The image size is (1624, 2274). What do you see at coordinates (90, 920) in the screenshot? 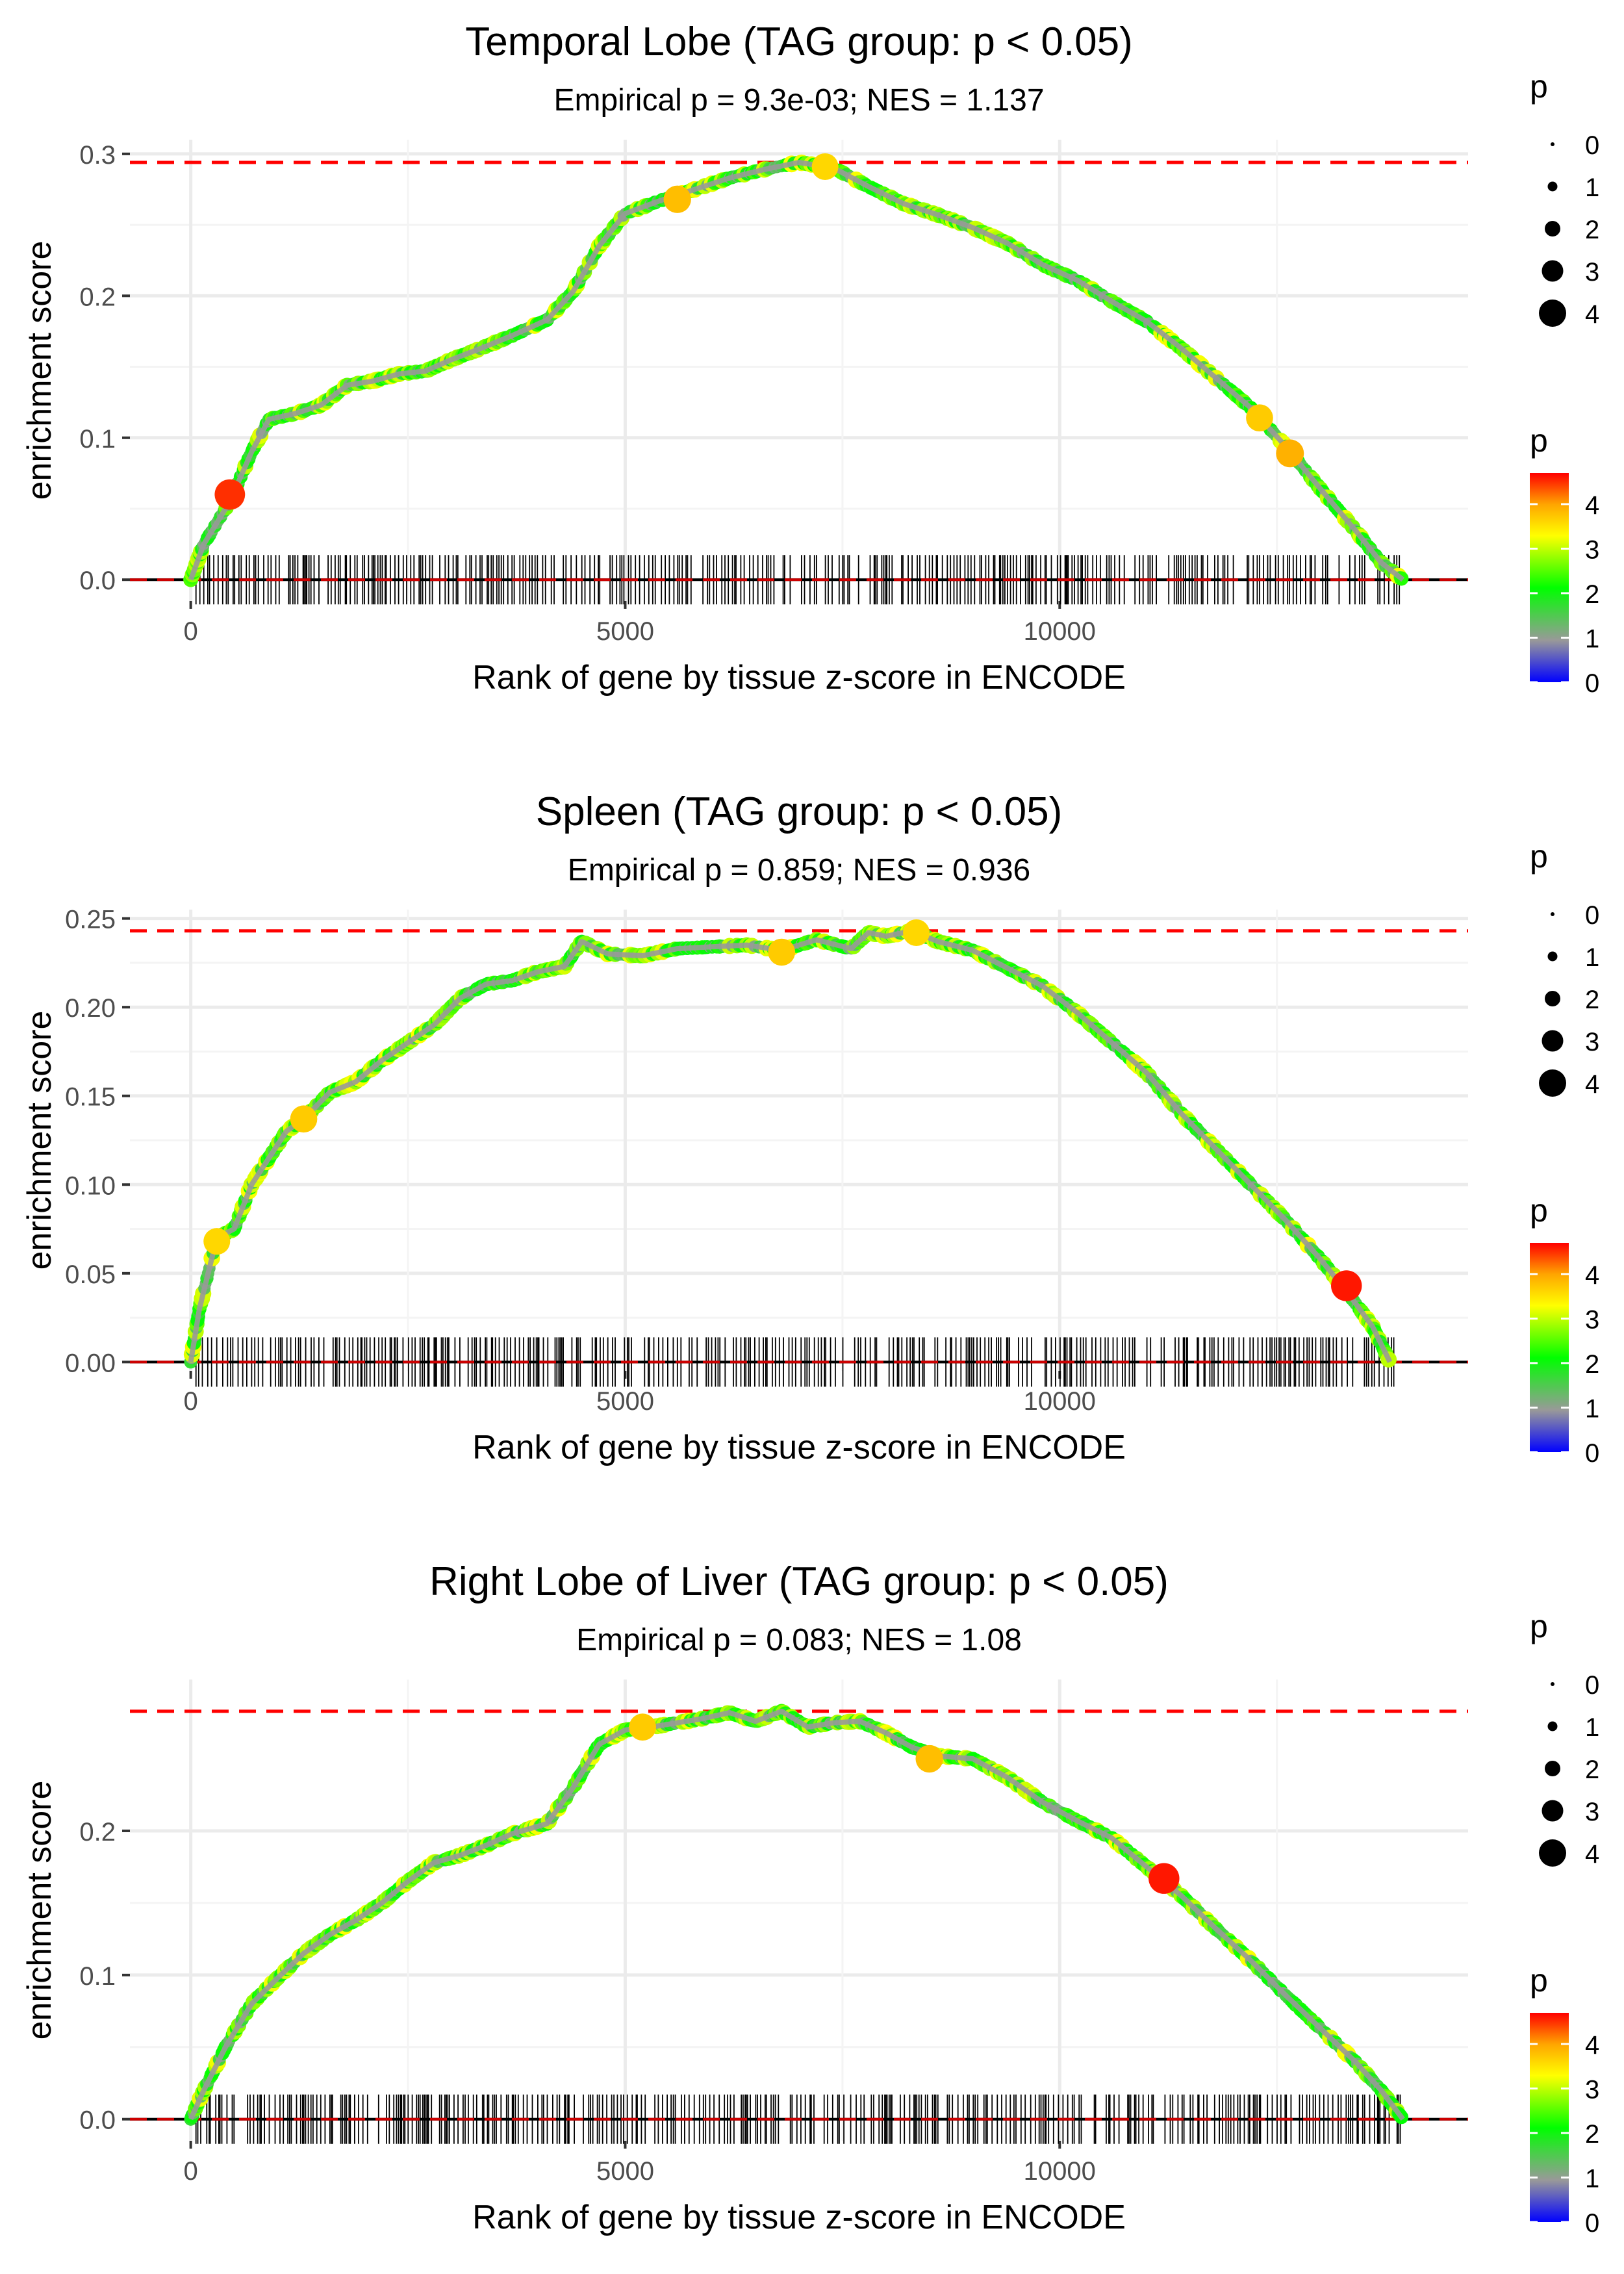
I see `y-tick-label: 0.25` at bounding box center [90, 920].